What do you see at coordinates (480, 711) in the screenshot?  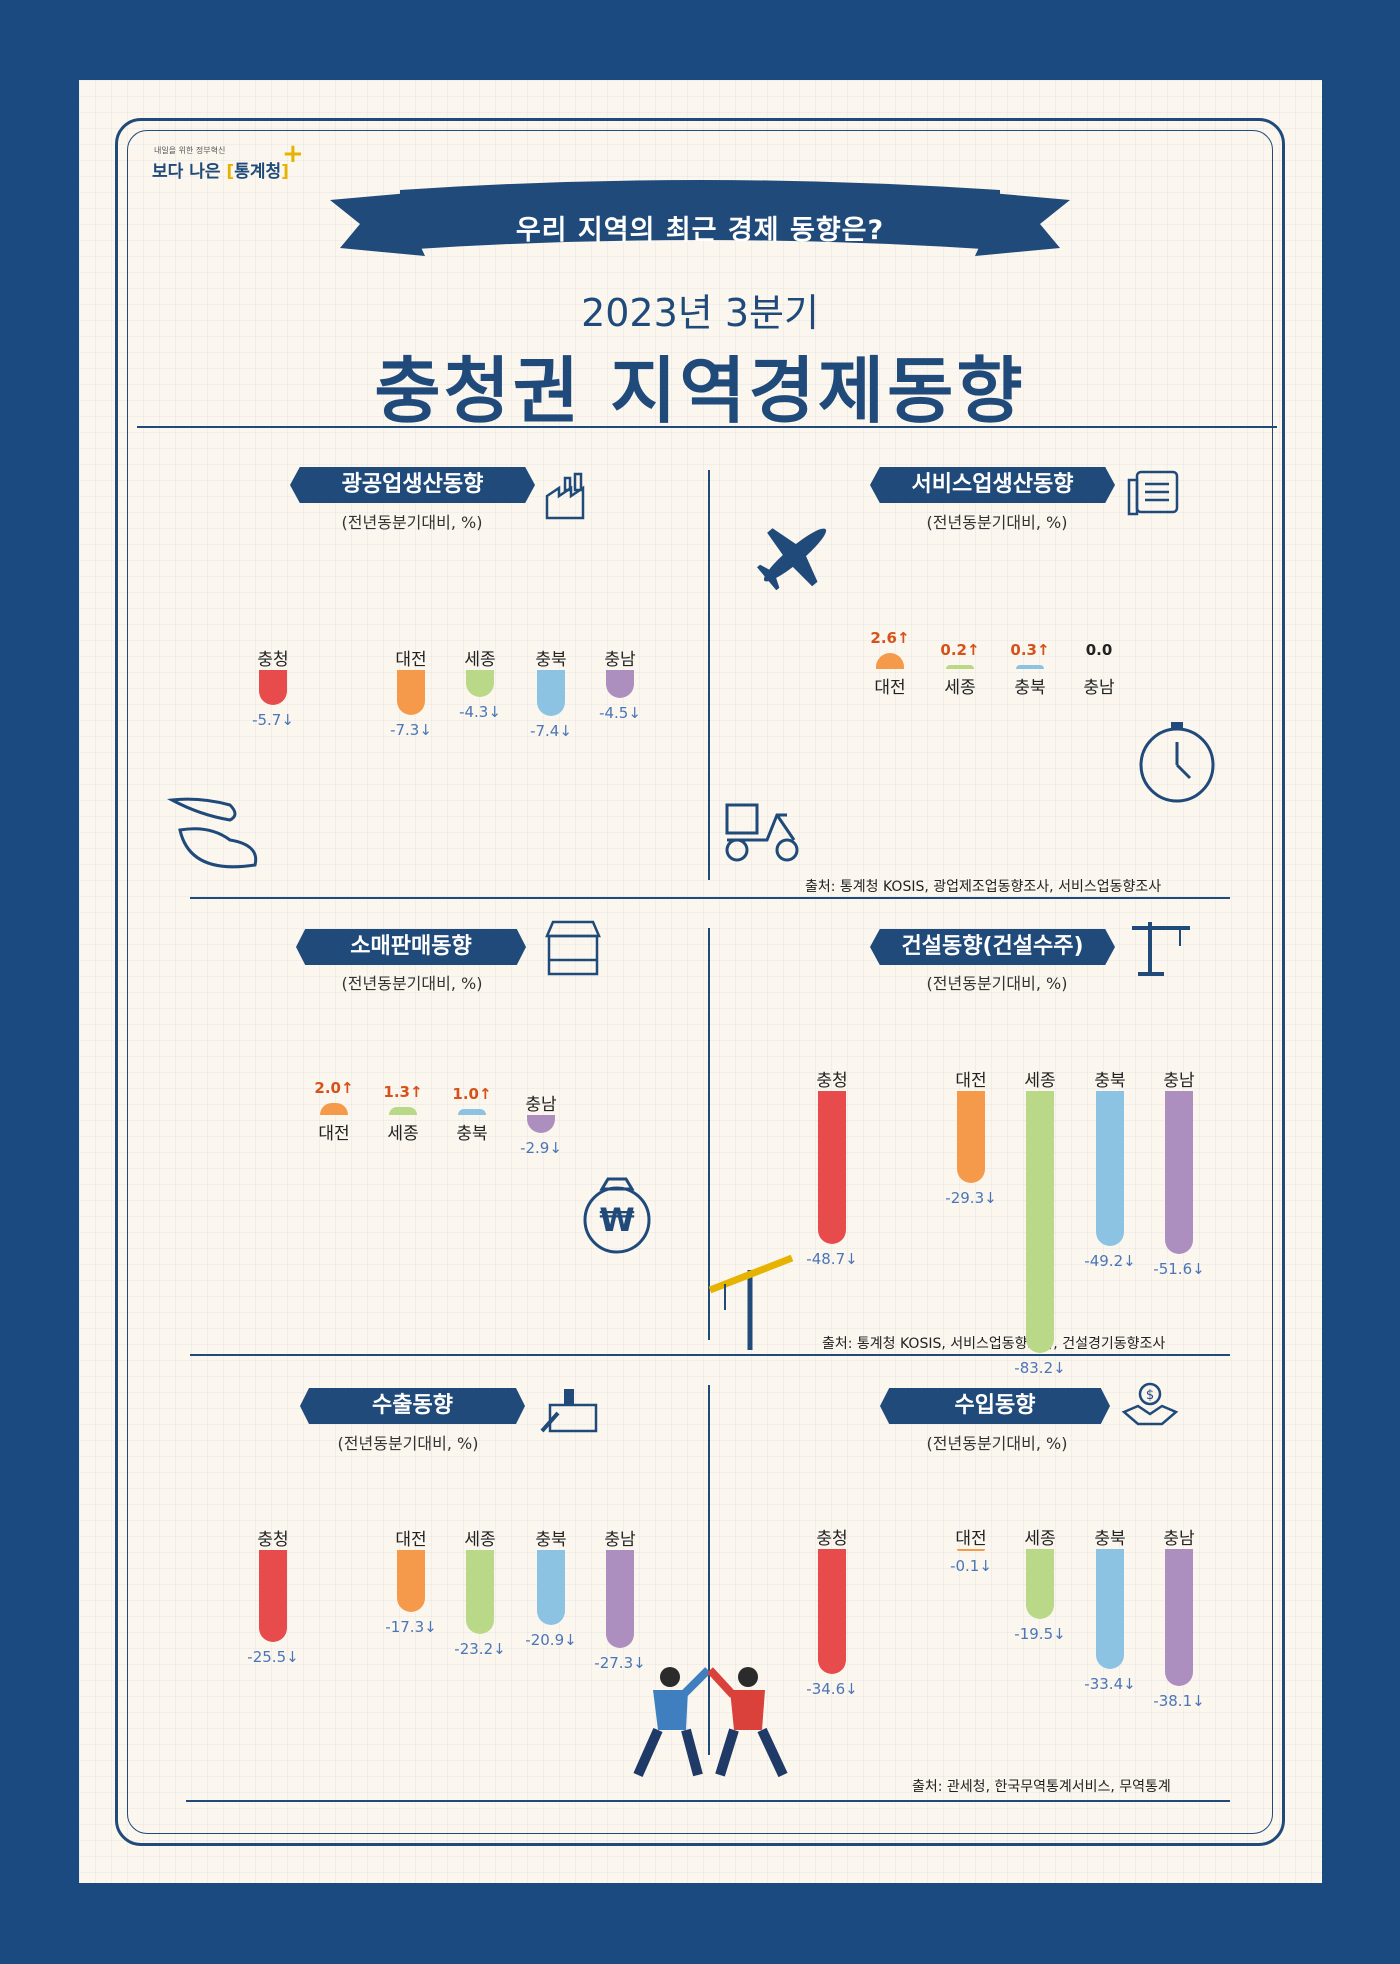 I see `data-label: -4.3↓` at bounding box center [480, 711].